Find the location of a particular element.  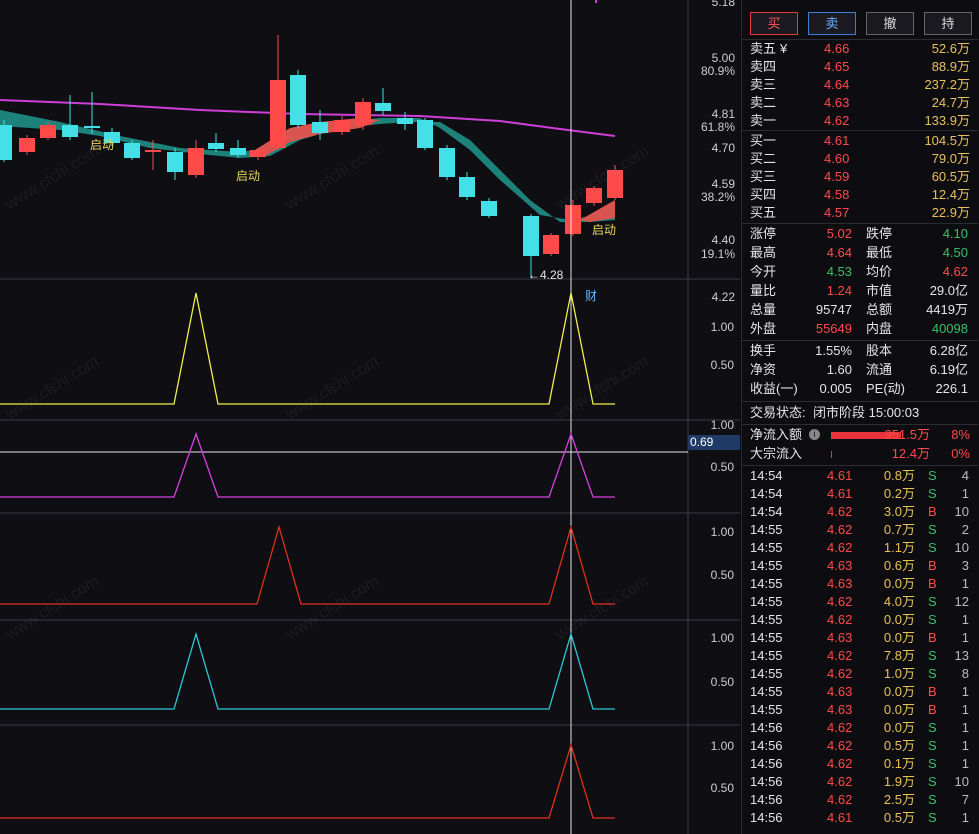

bid-row: 买一 4.61 104.5万 is located at coordinates (860, 141).